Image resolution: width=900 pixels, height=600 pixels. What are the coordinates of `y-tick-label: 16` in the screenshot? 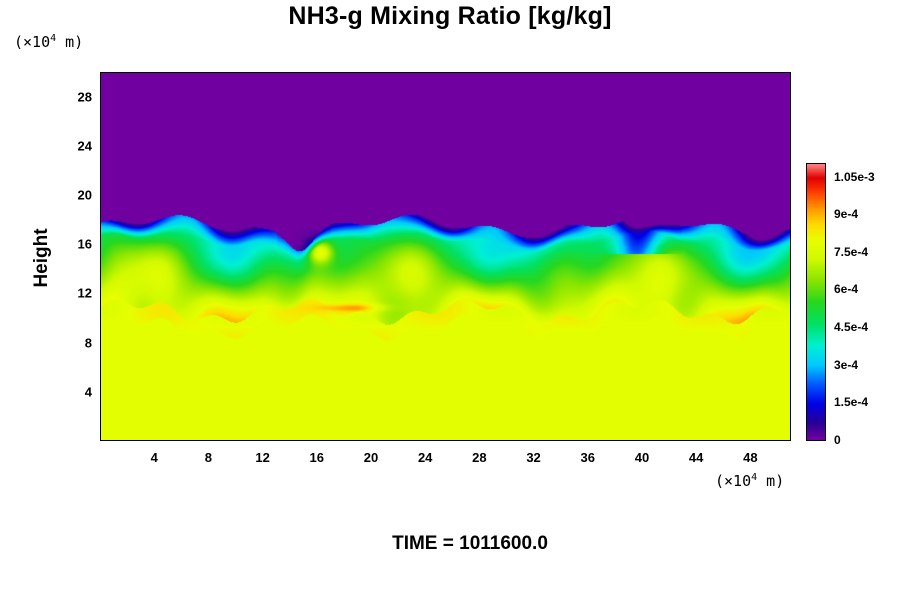 It's located at (84, 244).